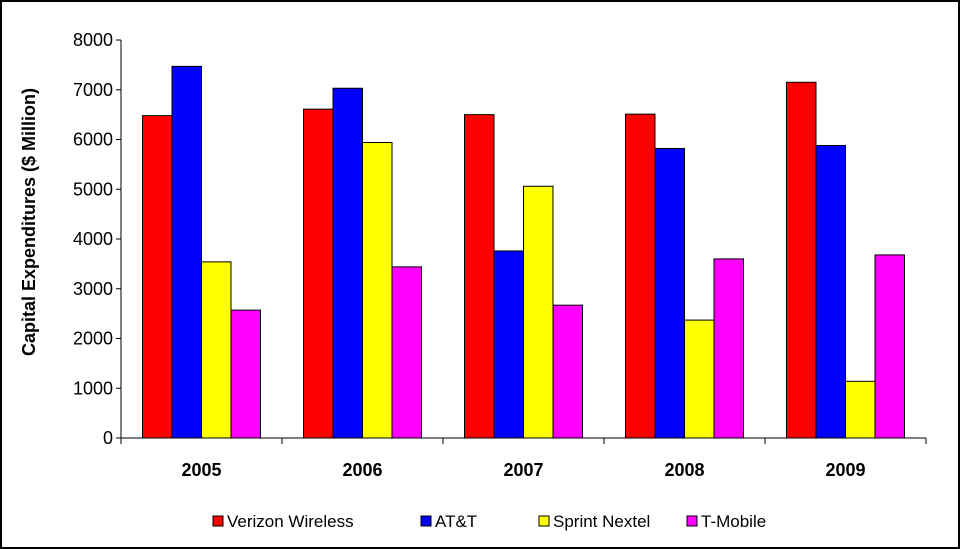 The width and height of the screenshot is (960, 549). What do you see at coordinates (201, 470) in the screenshot?
I see `x-tick-label: 2005` at bounding box center [201, 470].